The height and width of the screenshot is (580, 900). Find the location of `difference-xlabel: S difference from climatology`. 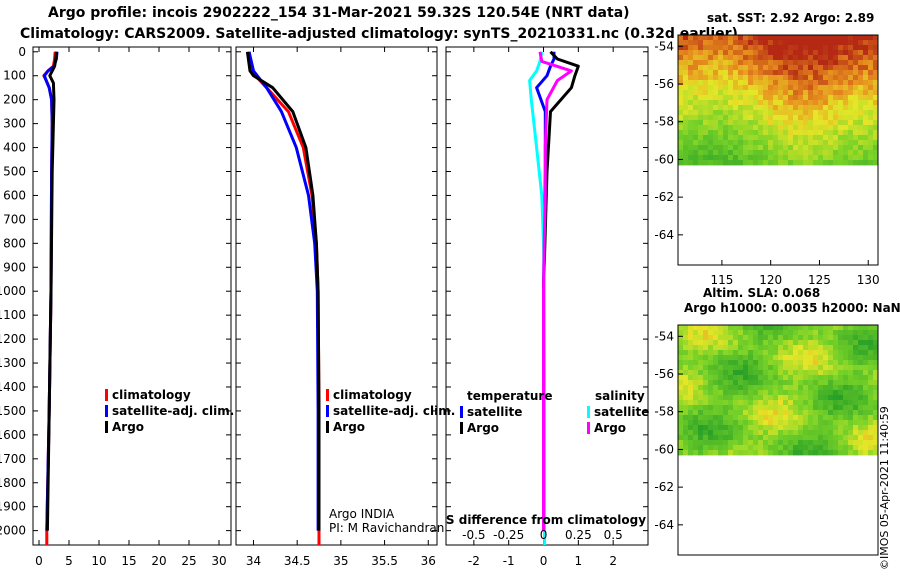

difference-xlabel: S difference from climatology is located at coordinates (546, 520).